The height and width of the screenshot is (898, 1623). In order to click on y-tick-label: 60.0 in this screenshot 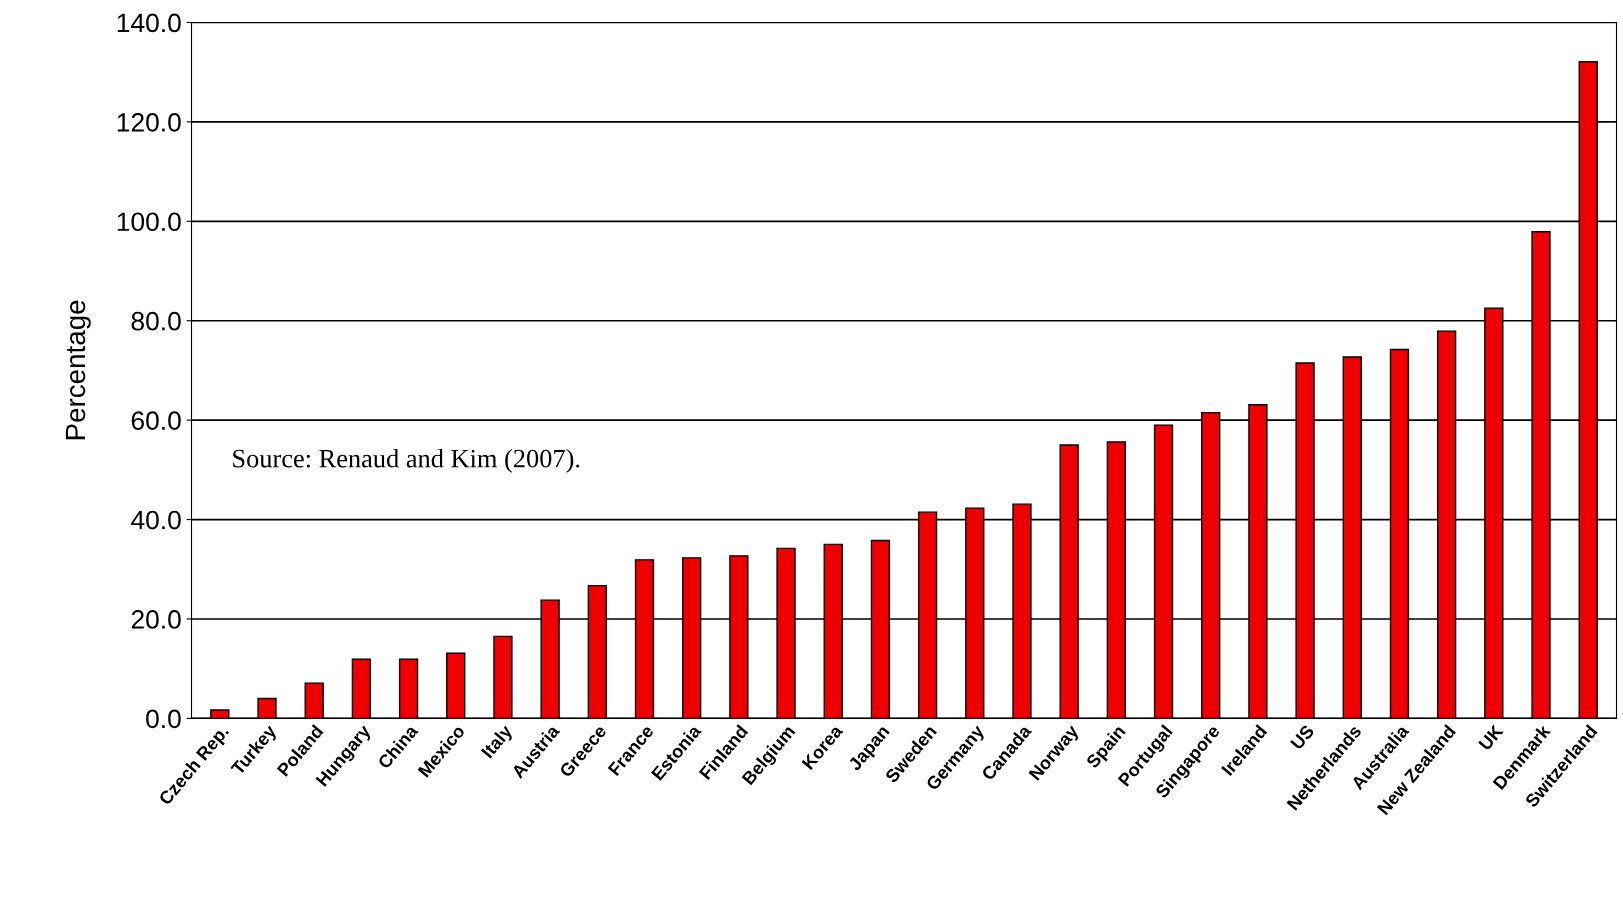, I will do `click(156, 420)`.